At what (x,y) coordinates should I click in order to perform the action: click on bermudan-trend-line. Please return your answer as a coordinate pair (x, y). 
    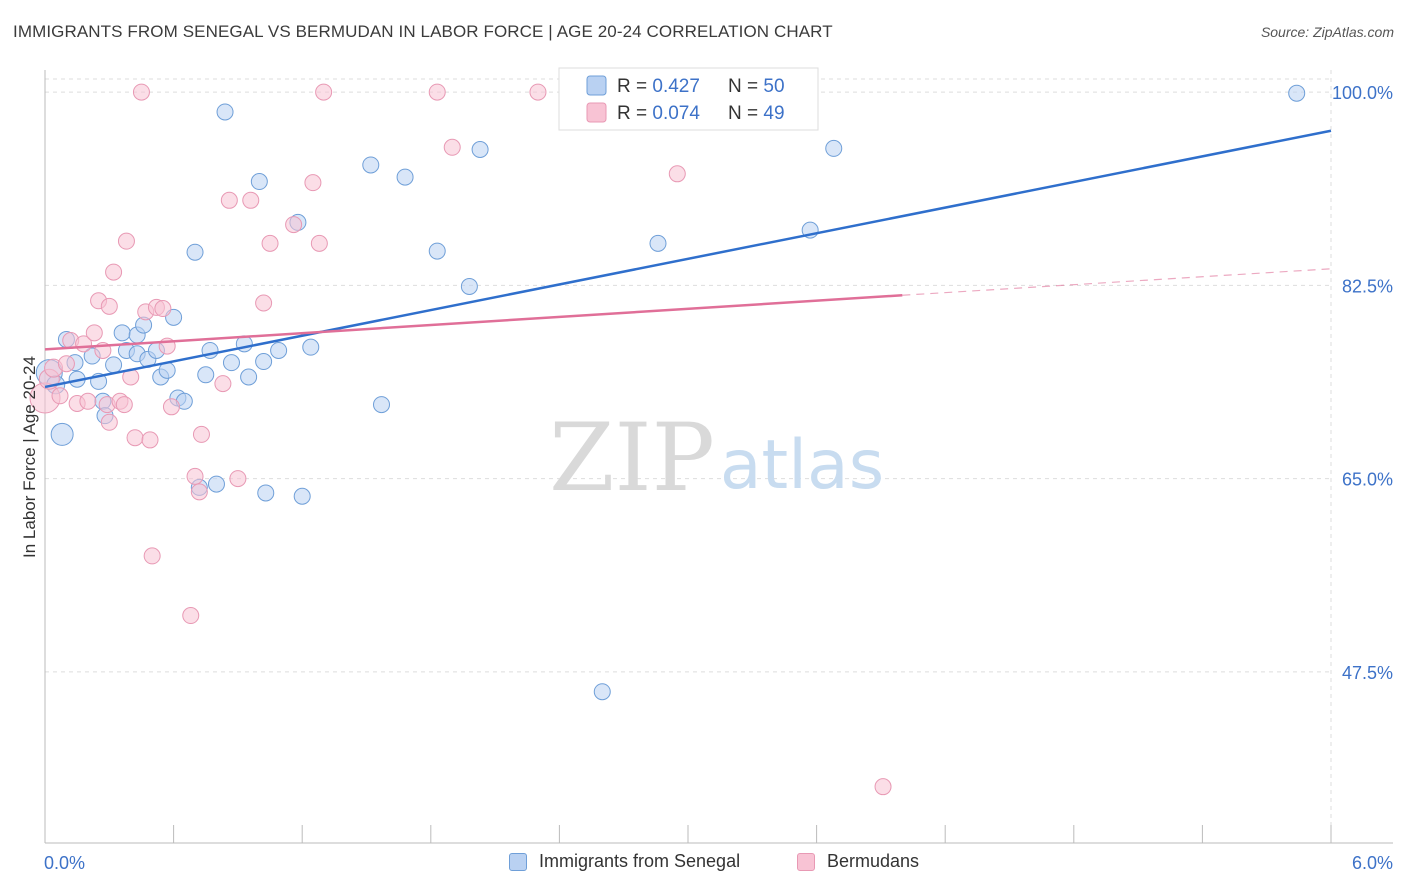
    Looking at the image, I should click on (473, 322).